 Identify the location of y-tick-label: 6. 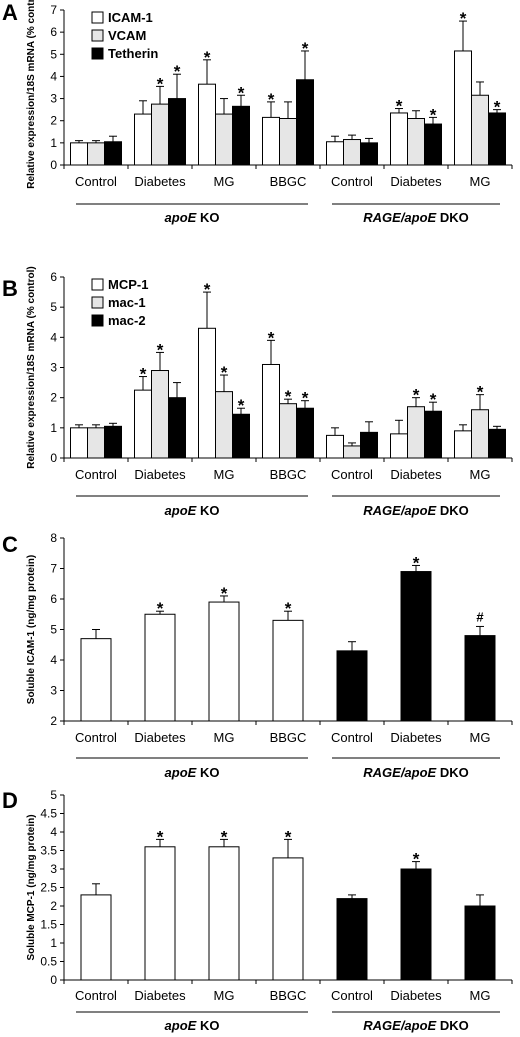
(53, 599).